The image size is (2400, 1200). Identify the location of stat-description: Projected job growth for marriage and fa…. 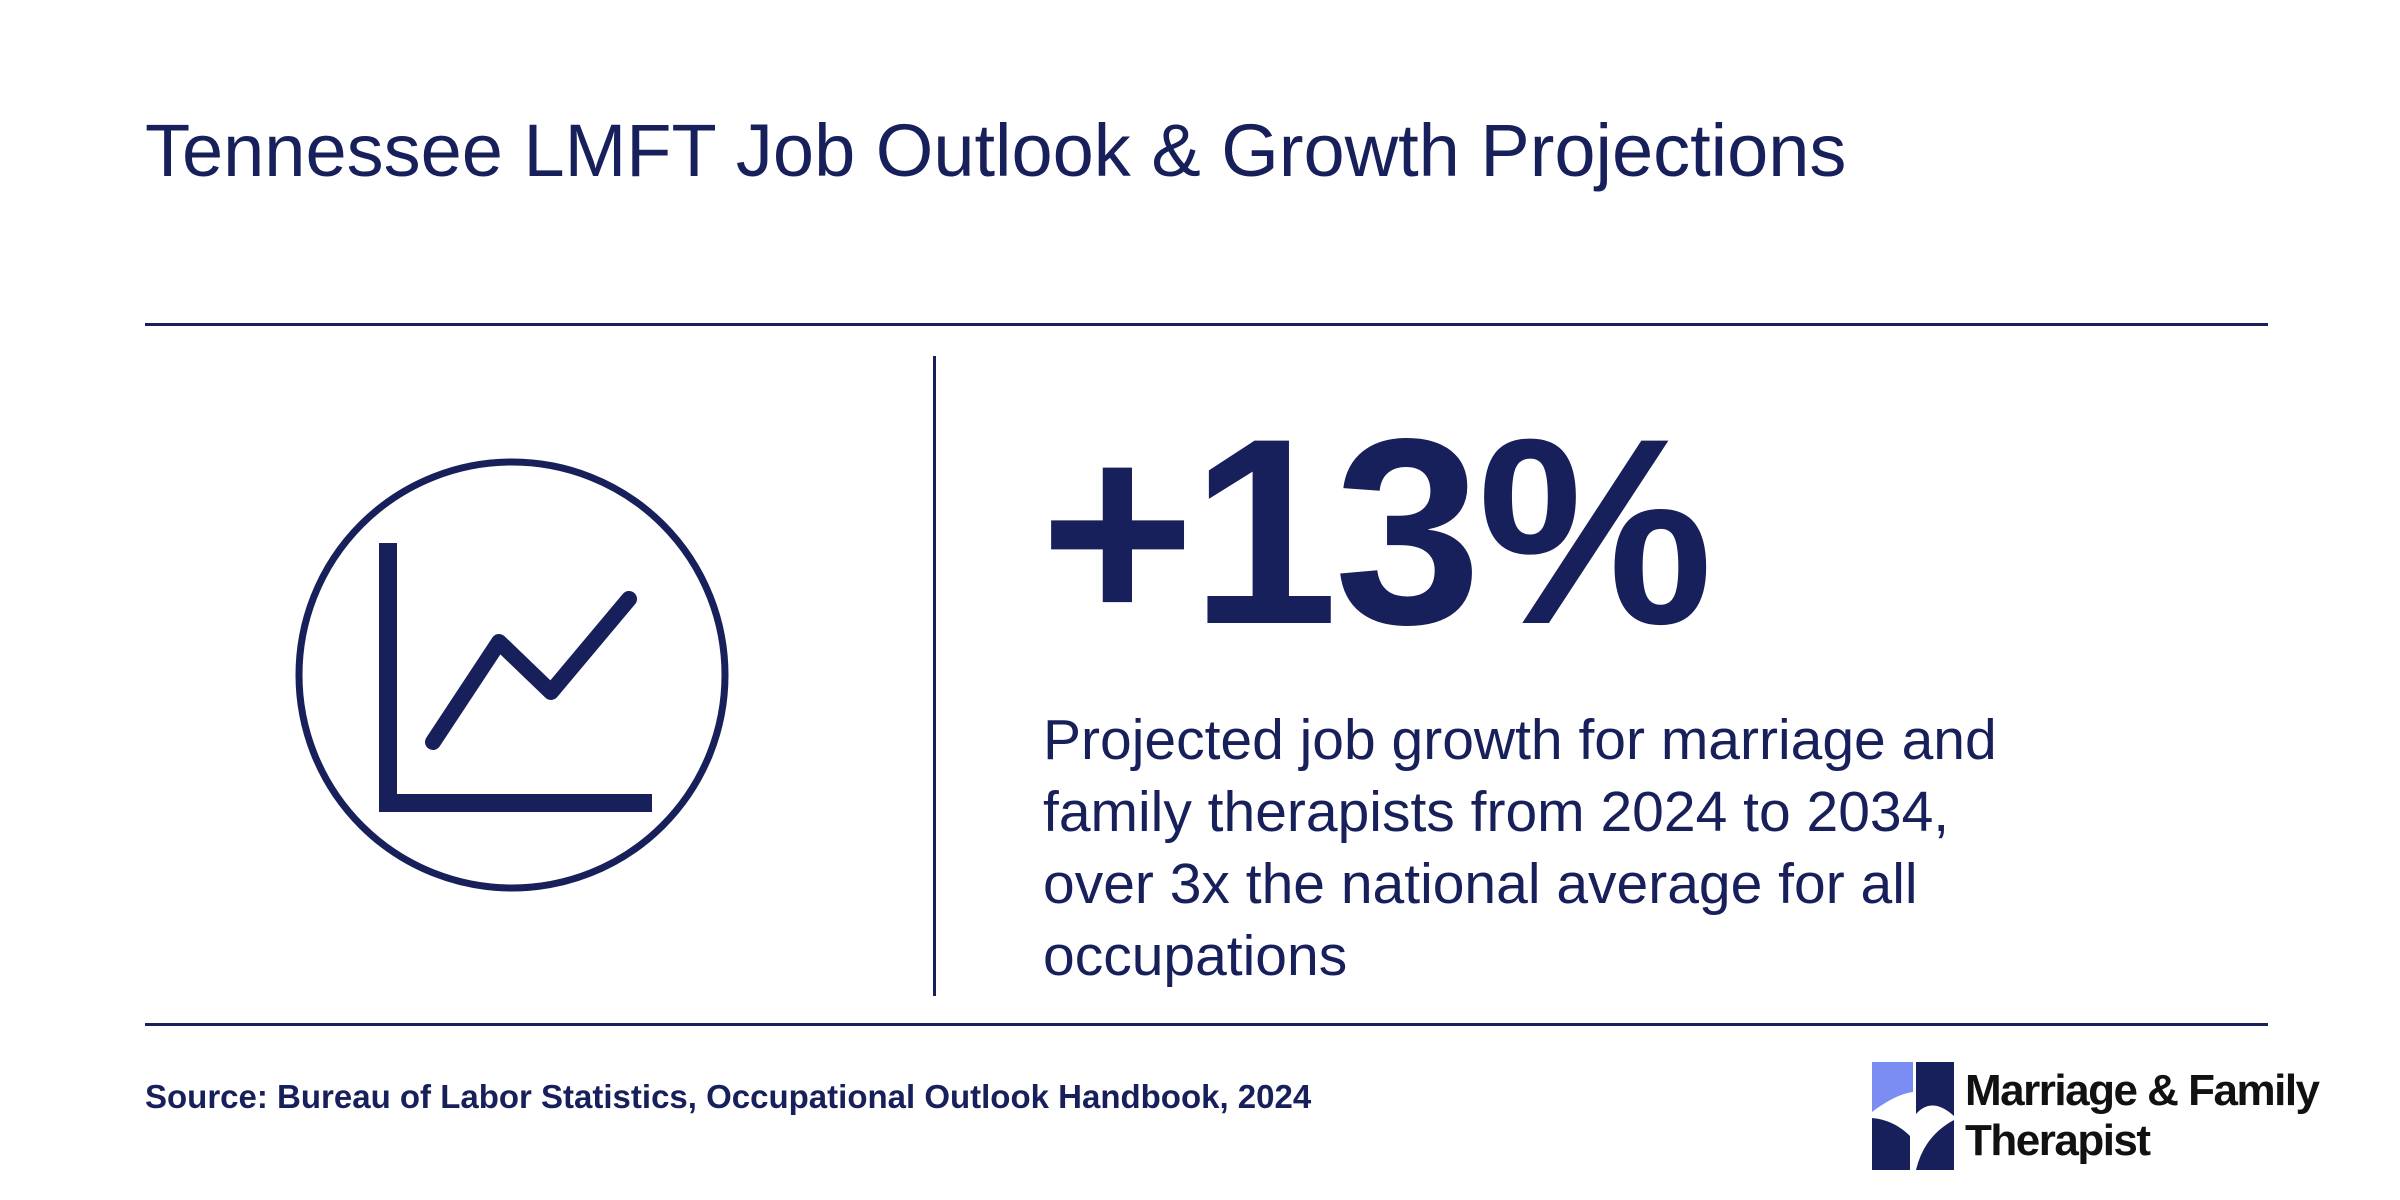
(1520, 848).